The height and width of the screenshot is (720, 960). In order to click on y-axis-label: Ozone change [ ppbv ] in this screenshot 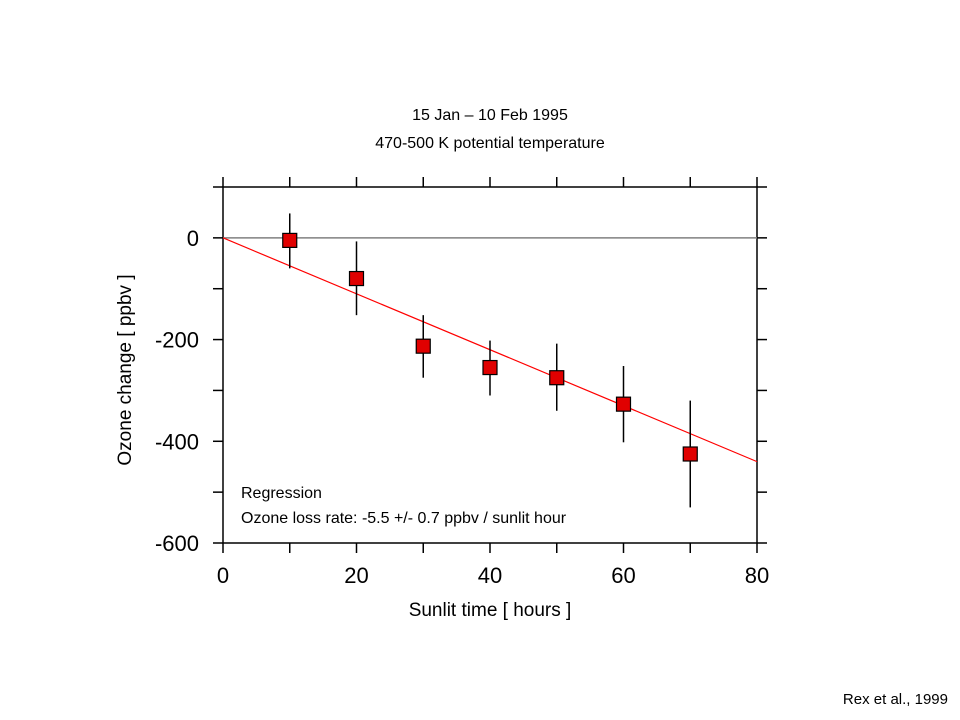, I will do `click(125, 369)`.